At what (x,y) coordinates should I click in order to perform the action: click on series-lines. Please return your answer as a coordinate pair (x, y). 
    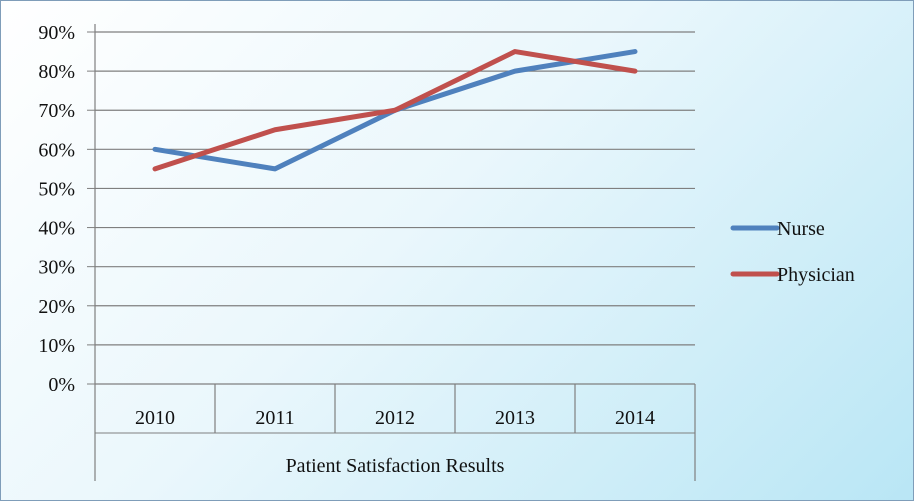
    Looking at the image, I should click on (395, 110).